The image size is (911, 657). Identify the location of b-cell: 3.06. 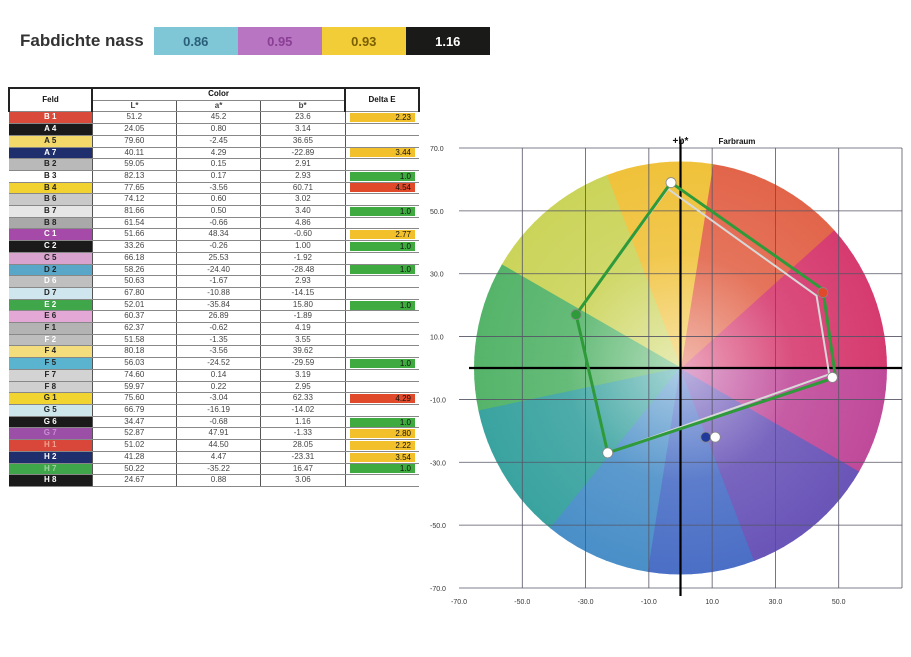
(303, 480).